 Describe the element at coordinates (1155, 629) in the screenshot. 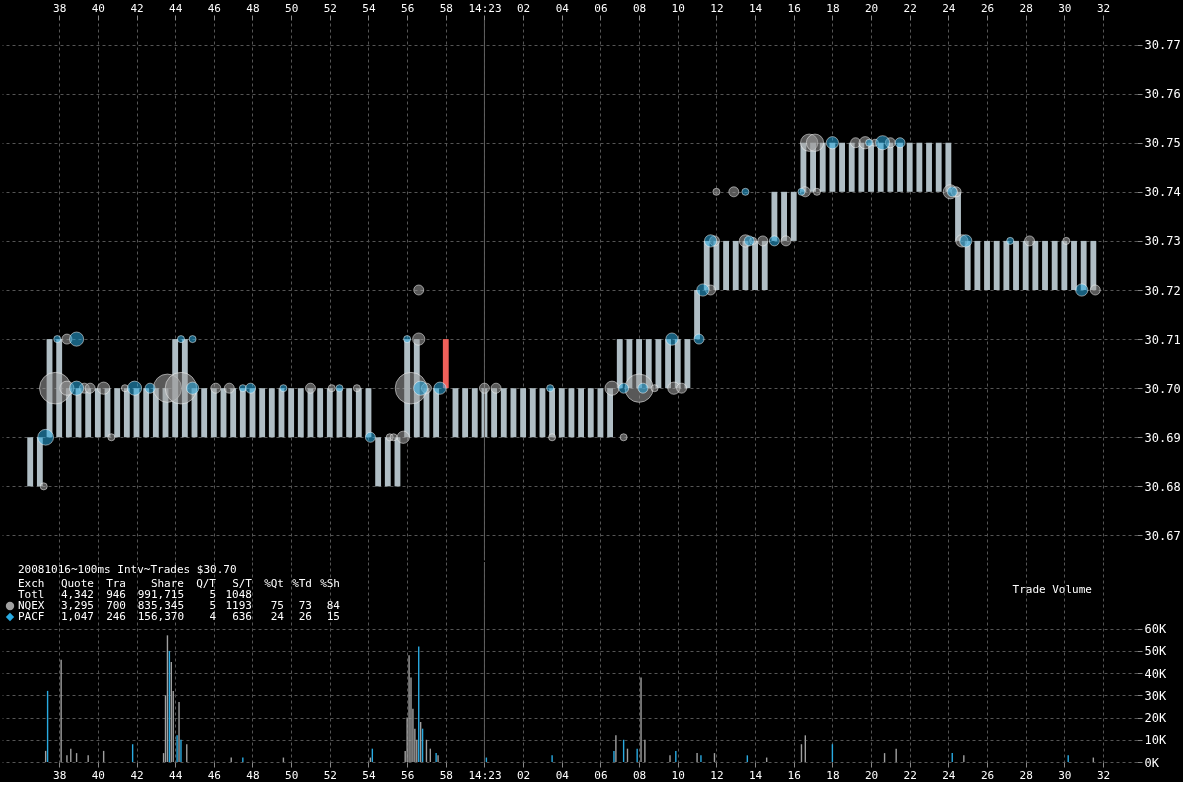

I see `y-tick-label: 60K` at that location.